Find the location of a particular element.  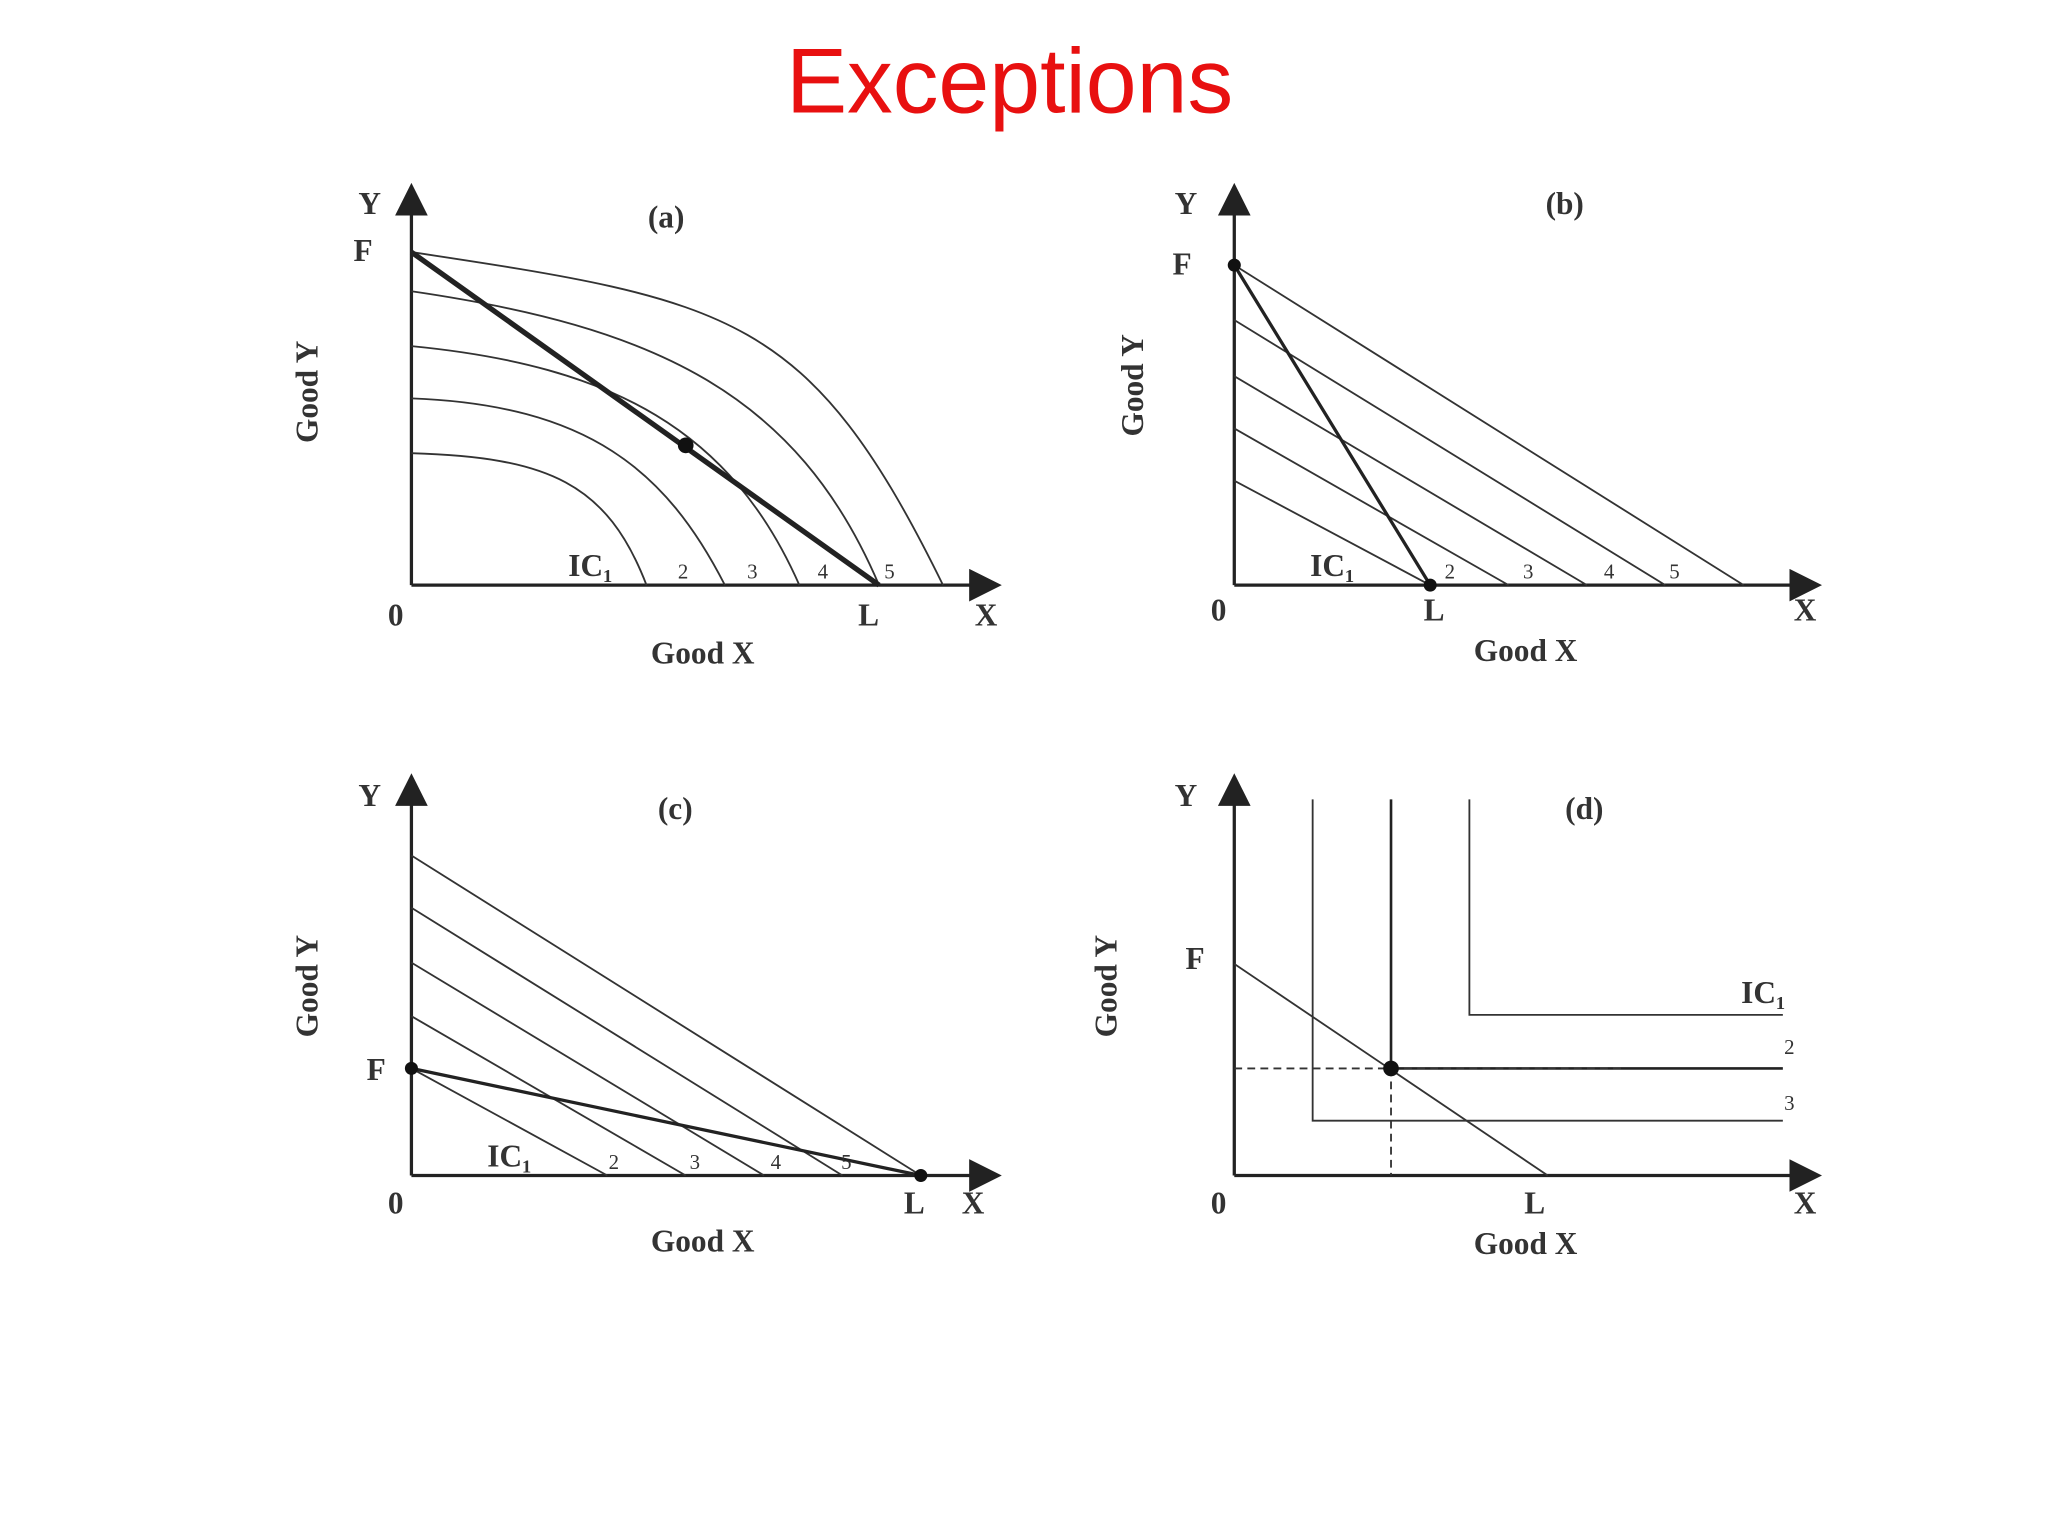

slide-title: Exceptions is located at coordinates (1009, 81).